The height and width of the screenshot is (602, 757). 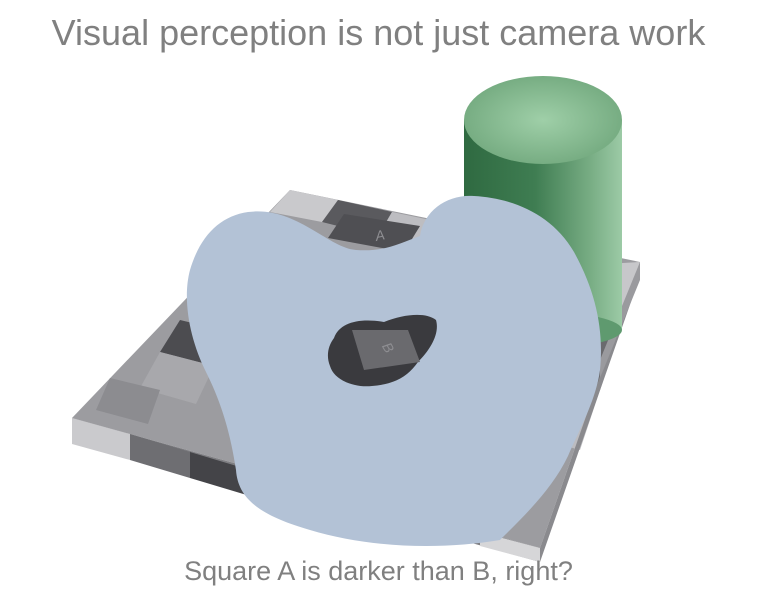 I want to click on square-a: A, so click(x=374, y=233).